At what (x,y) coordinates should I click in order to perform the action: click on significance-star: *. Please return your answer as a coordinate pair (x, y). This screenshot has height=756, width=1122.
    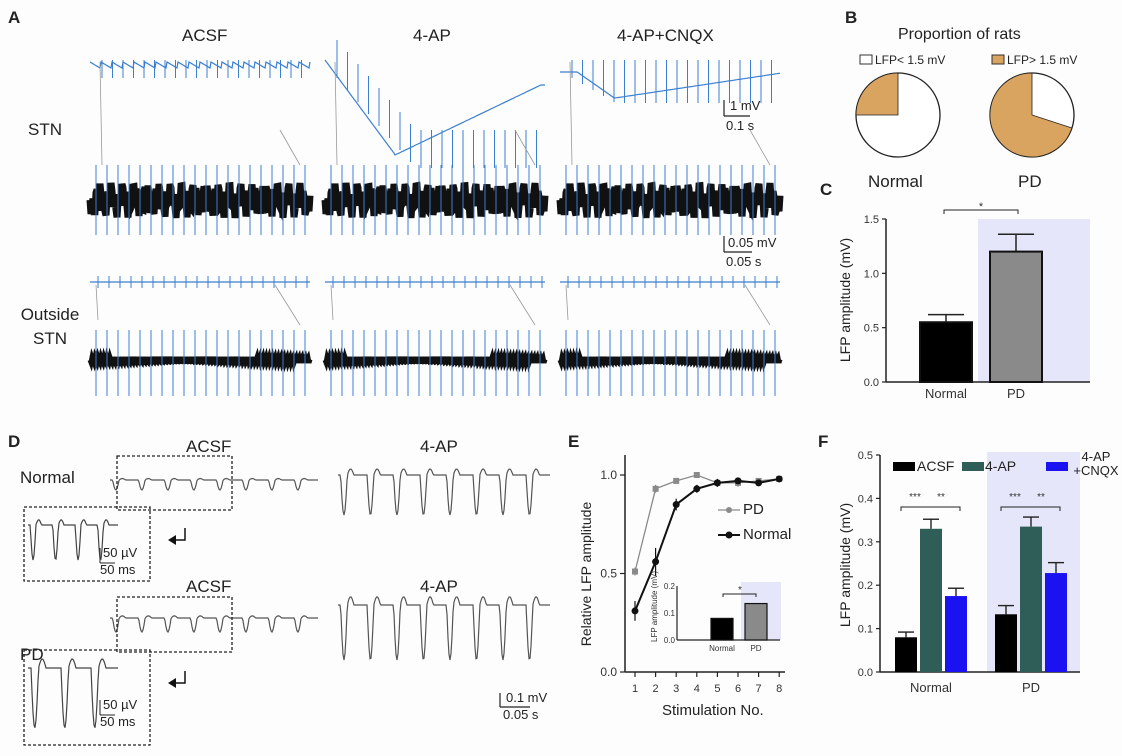
    Looking at the image, I should click on (740, 590).